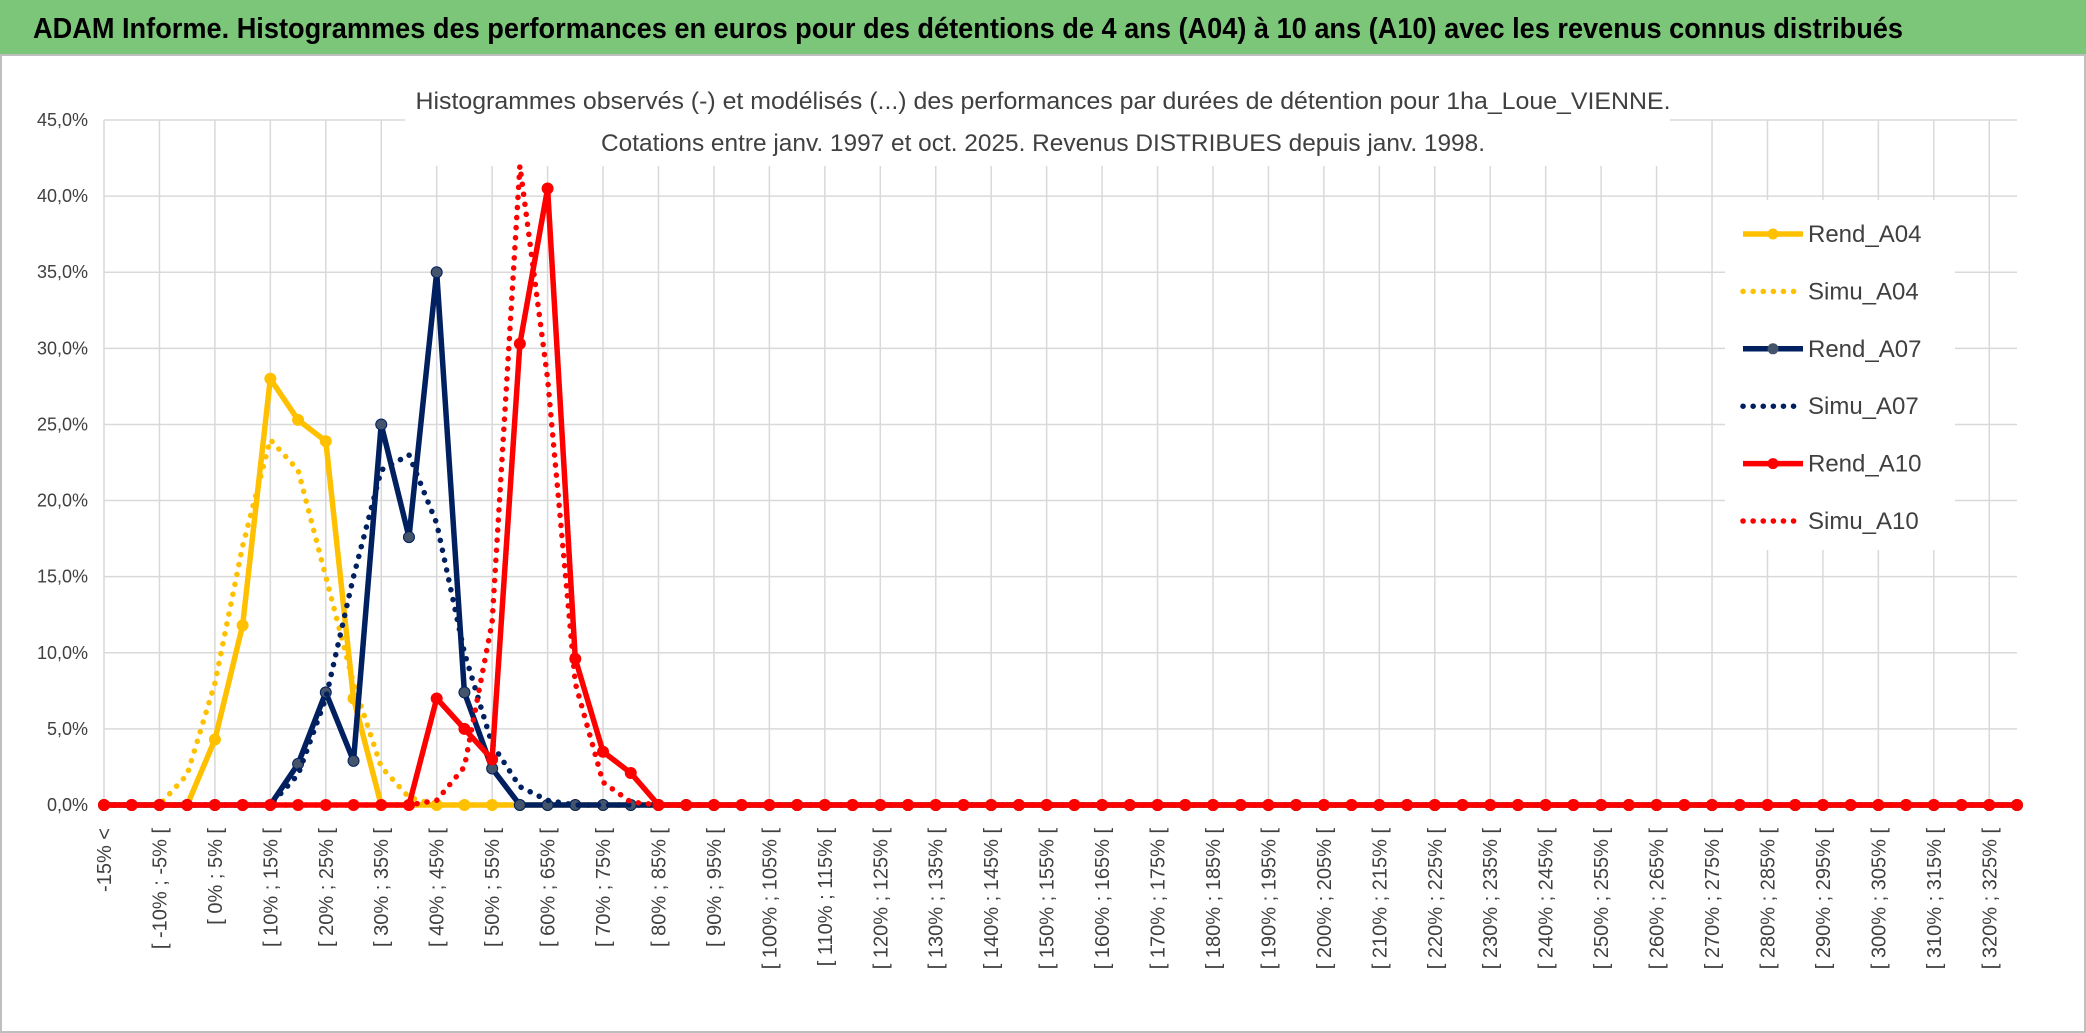  Describe the element at coordinates (1863, 406) in the screenshot. I see `legend-label: Simu_A07` at that location.